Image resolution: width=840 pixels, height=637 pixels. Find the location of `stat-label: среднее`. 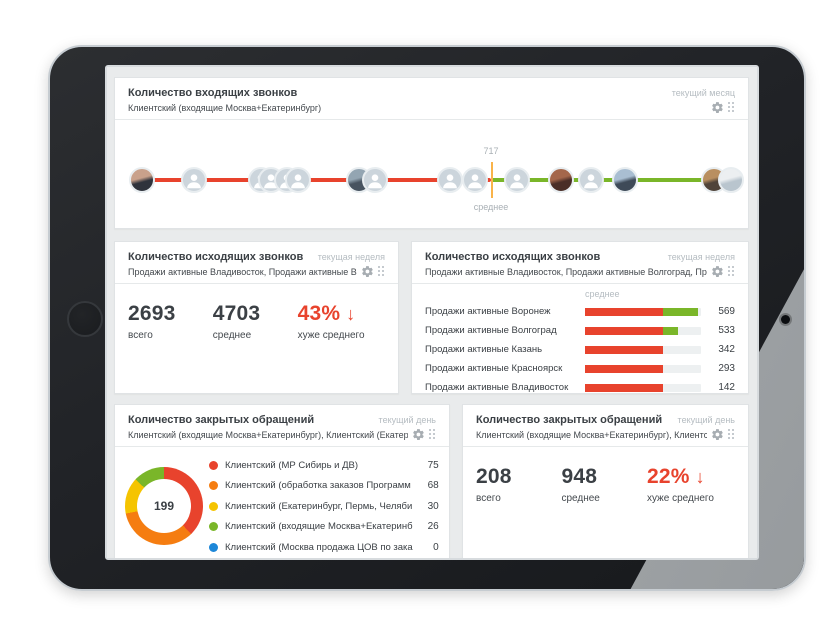

stat-label: среднее is located at coordinates (580, 498).